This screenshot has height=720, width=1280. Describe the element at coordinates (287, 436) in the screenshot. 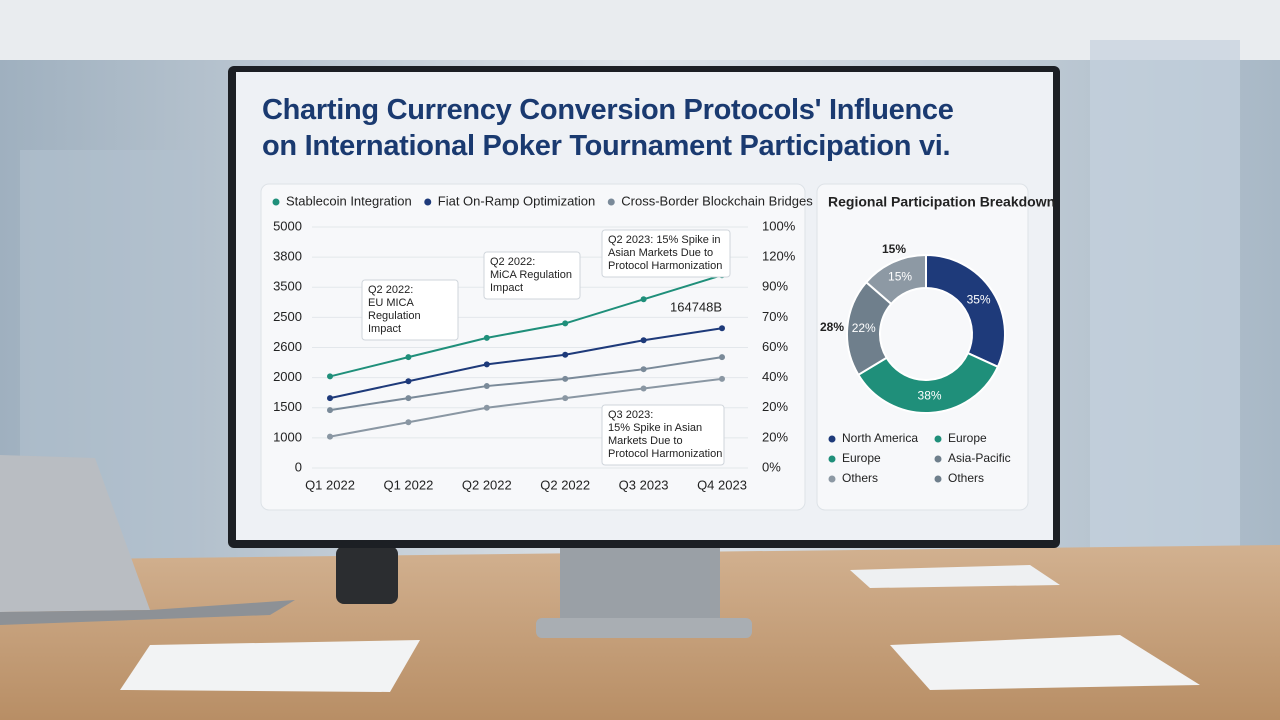

I see `y-tick-label: 1000` at that location.